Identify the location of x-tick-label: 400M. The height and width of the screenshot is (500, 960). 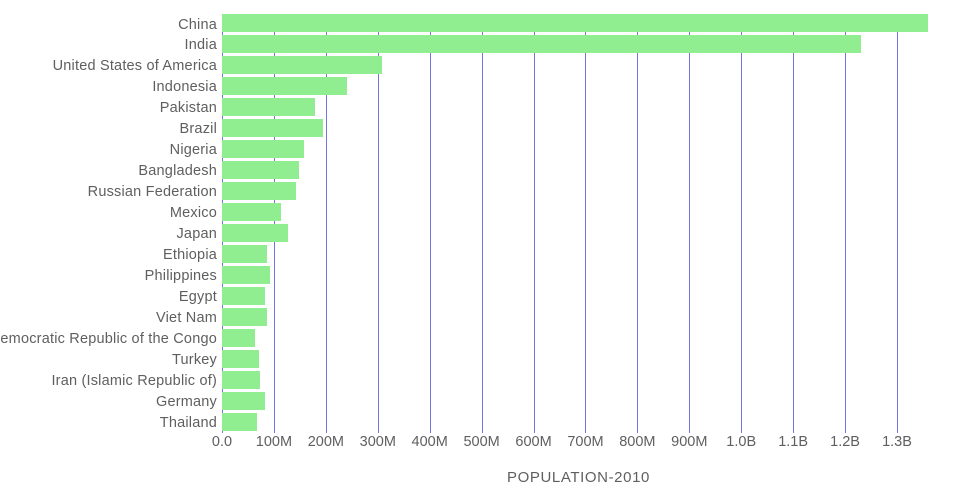
(429, 442).